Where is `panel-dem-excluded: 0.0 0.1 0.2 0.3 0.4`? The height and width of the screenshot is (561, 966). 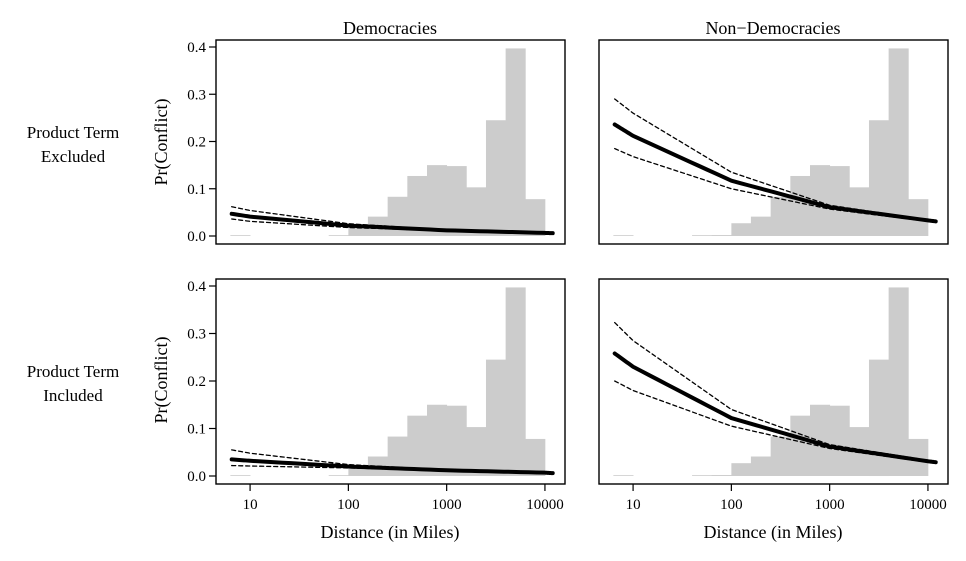
panel-dem-excluded: 0.0 0.1 0.2 0.3 0.4 is located at coordinates (376, 142).